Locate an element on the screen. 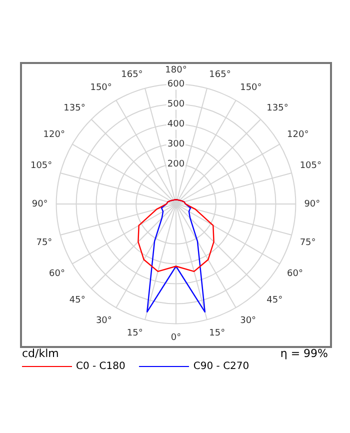 The image size is (350, 433). y-tick-label: 300 is located at coordinates (176, 144).